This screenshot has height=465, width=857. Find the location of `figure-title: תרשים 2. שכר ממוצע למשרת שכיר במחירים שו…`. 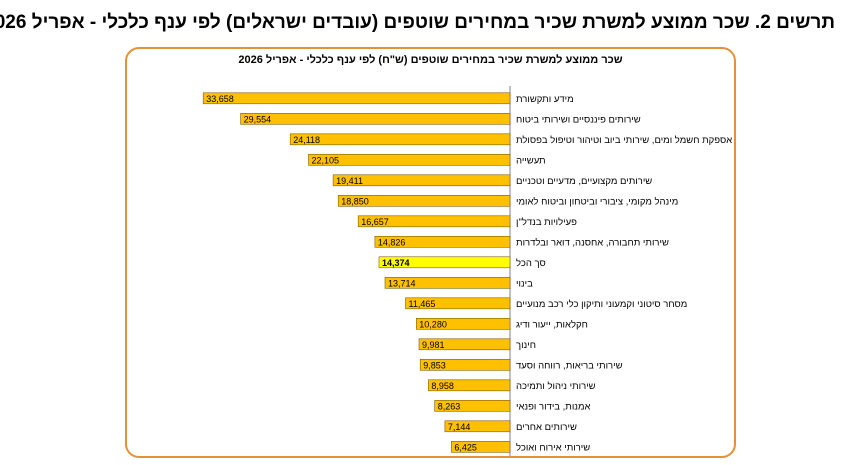

figure-title: תרשים 2. שכר ממוצע למשרת שכיר במחירים שו… is located at coordinates (417, 22).